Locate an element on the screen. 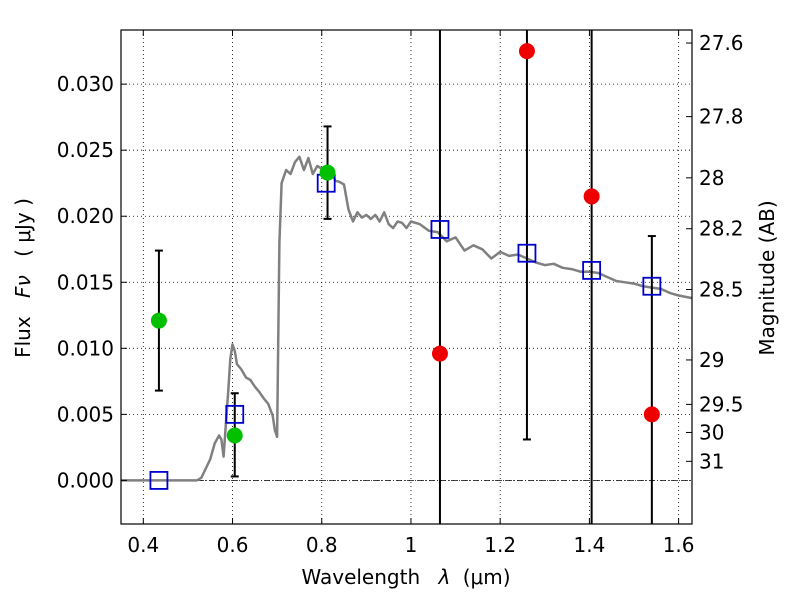  x-axis-label: Wavelength λ (μm) is located at coordinates (405, 577).